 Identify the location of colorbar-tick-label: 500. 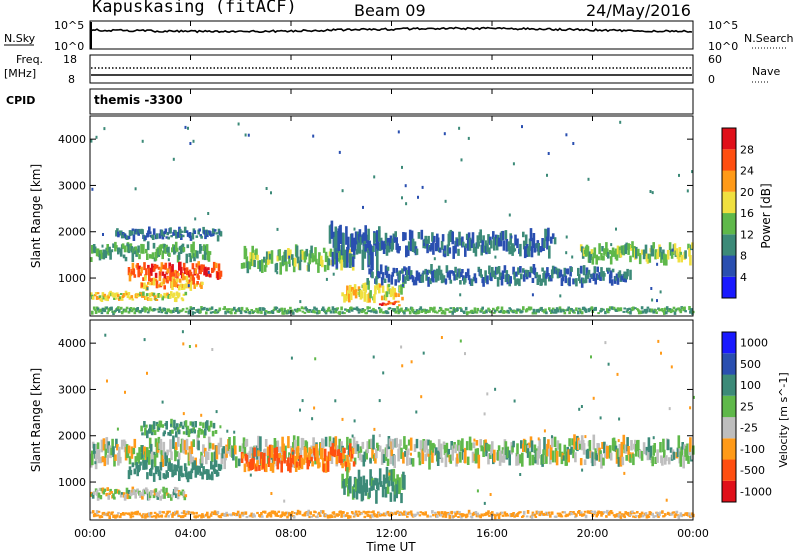
(750, 364).